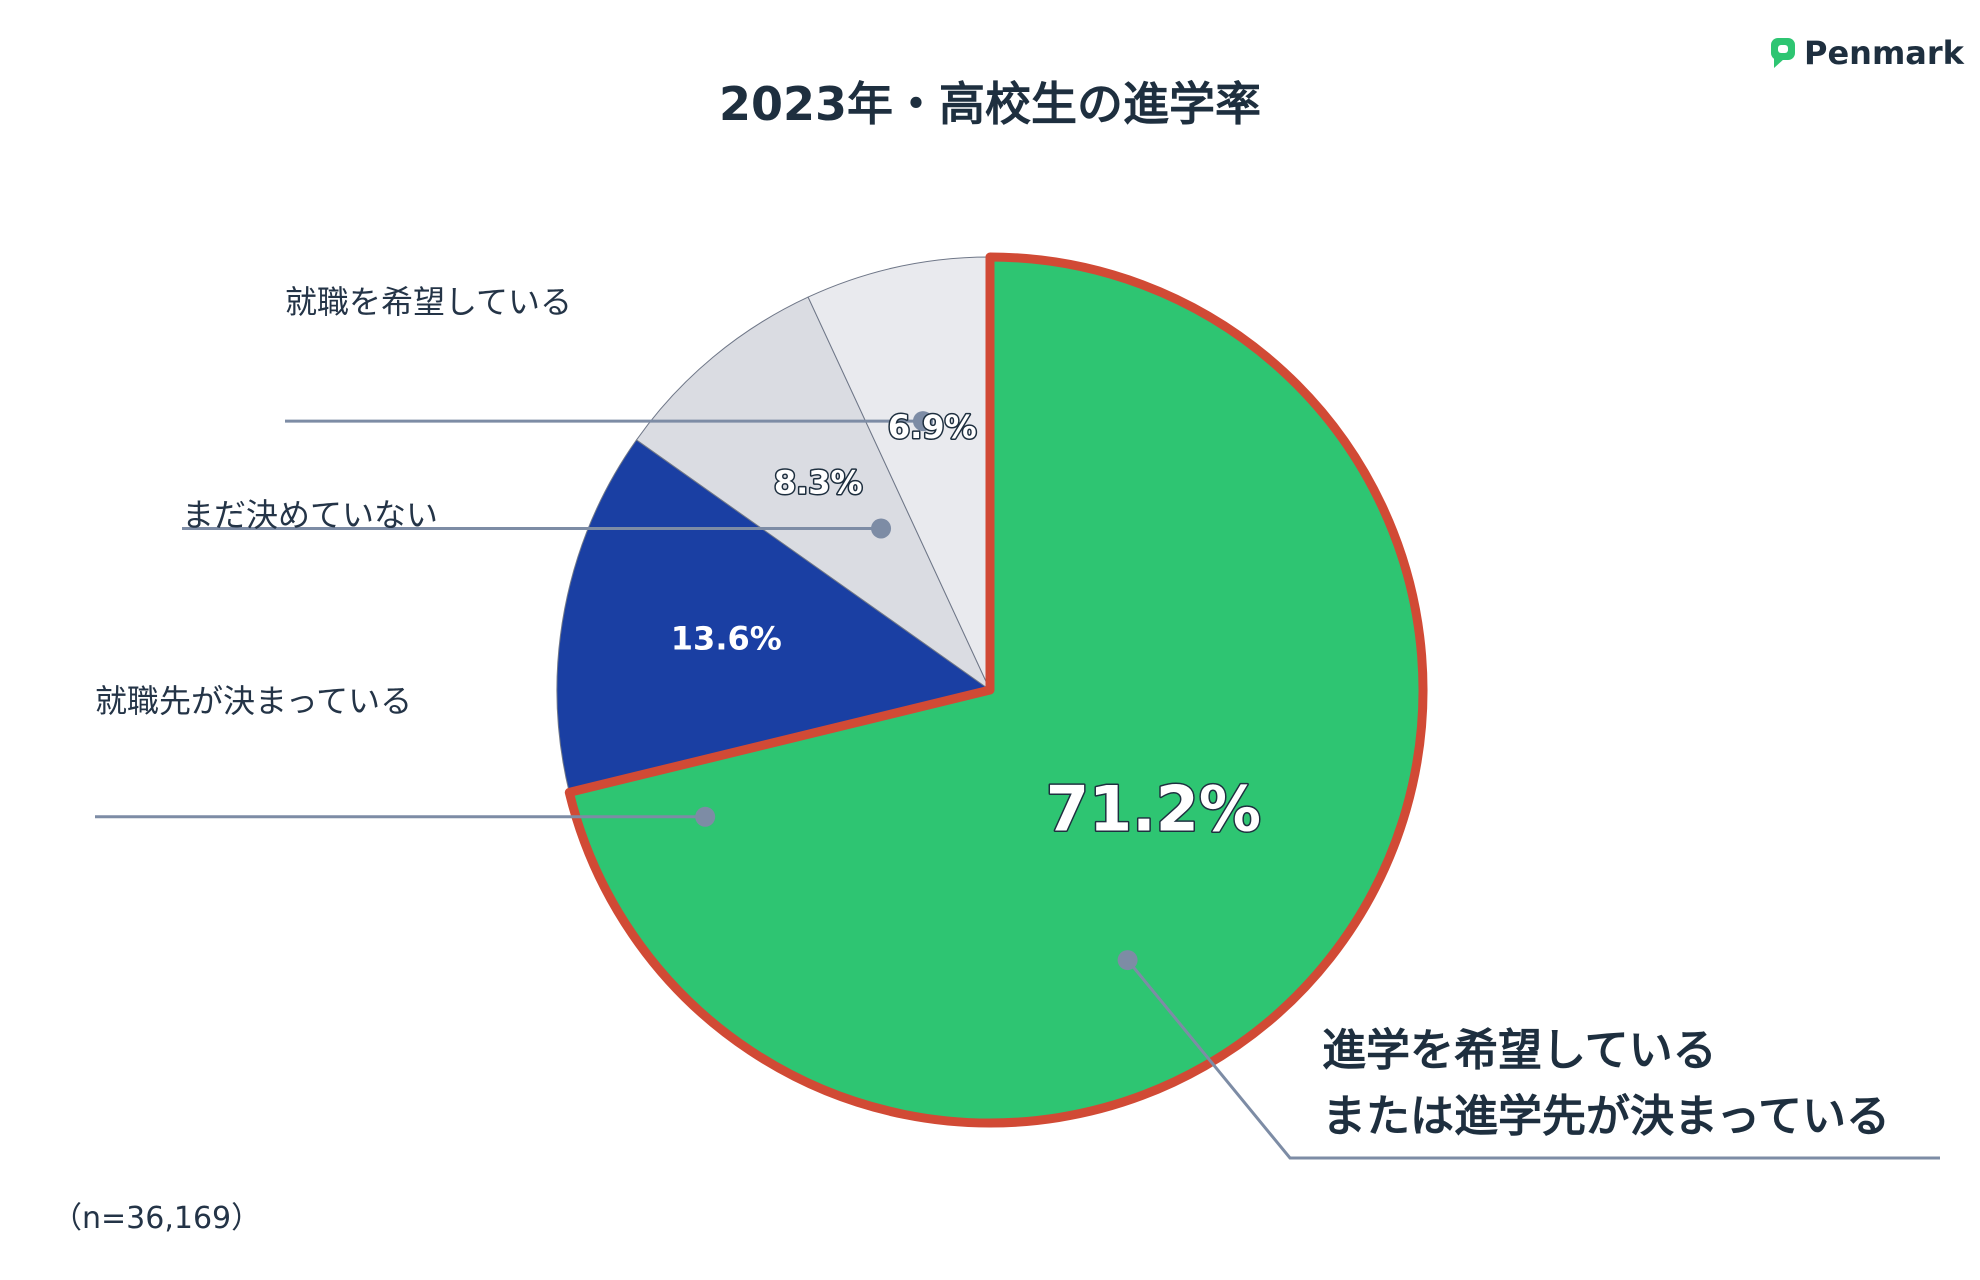 Image resolution: width=1980 pixels, height=1280 pixels. Describe the element at coordinates (1153, 808) in the screenshot. I see `slice-value-label: 71.2%` at that location.